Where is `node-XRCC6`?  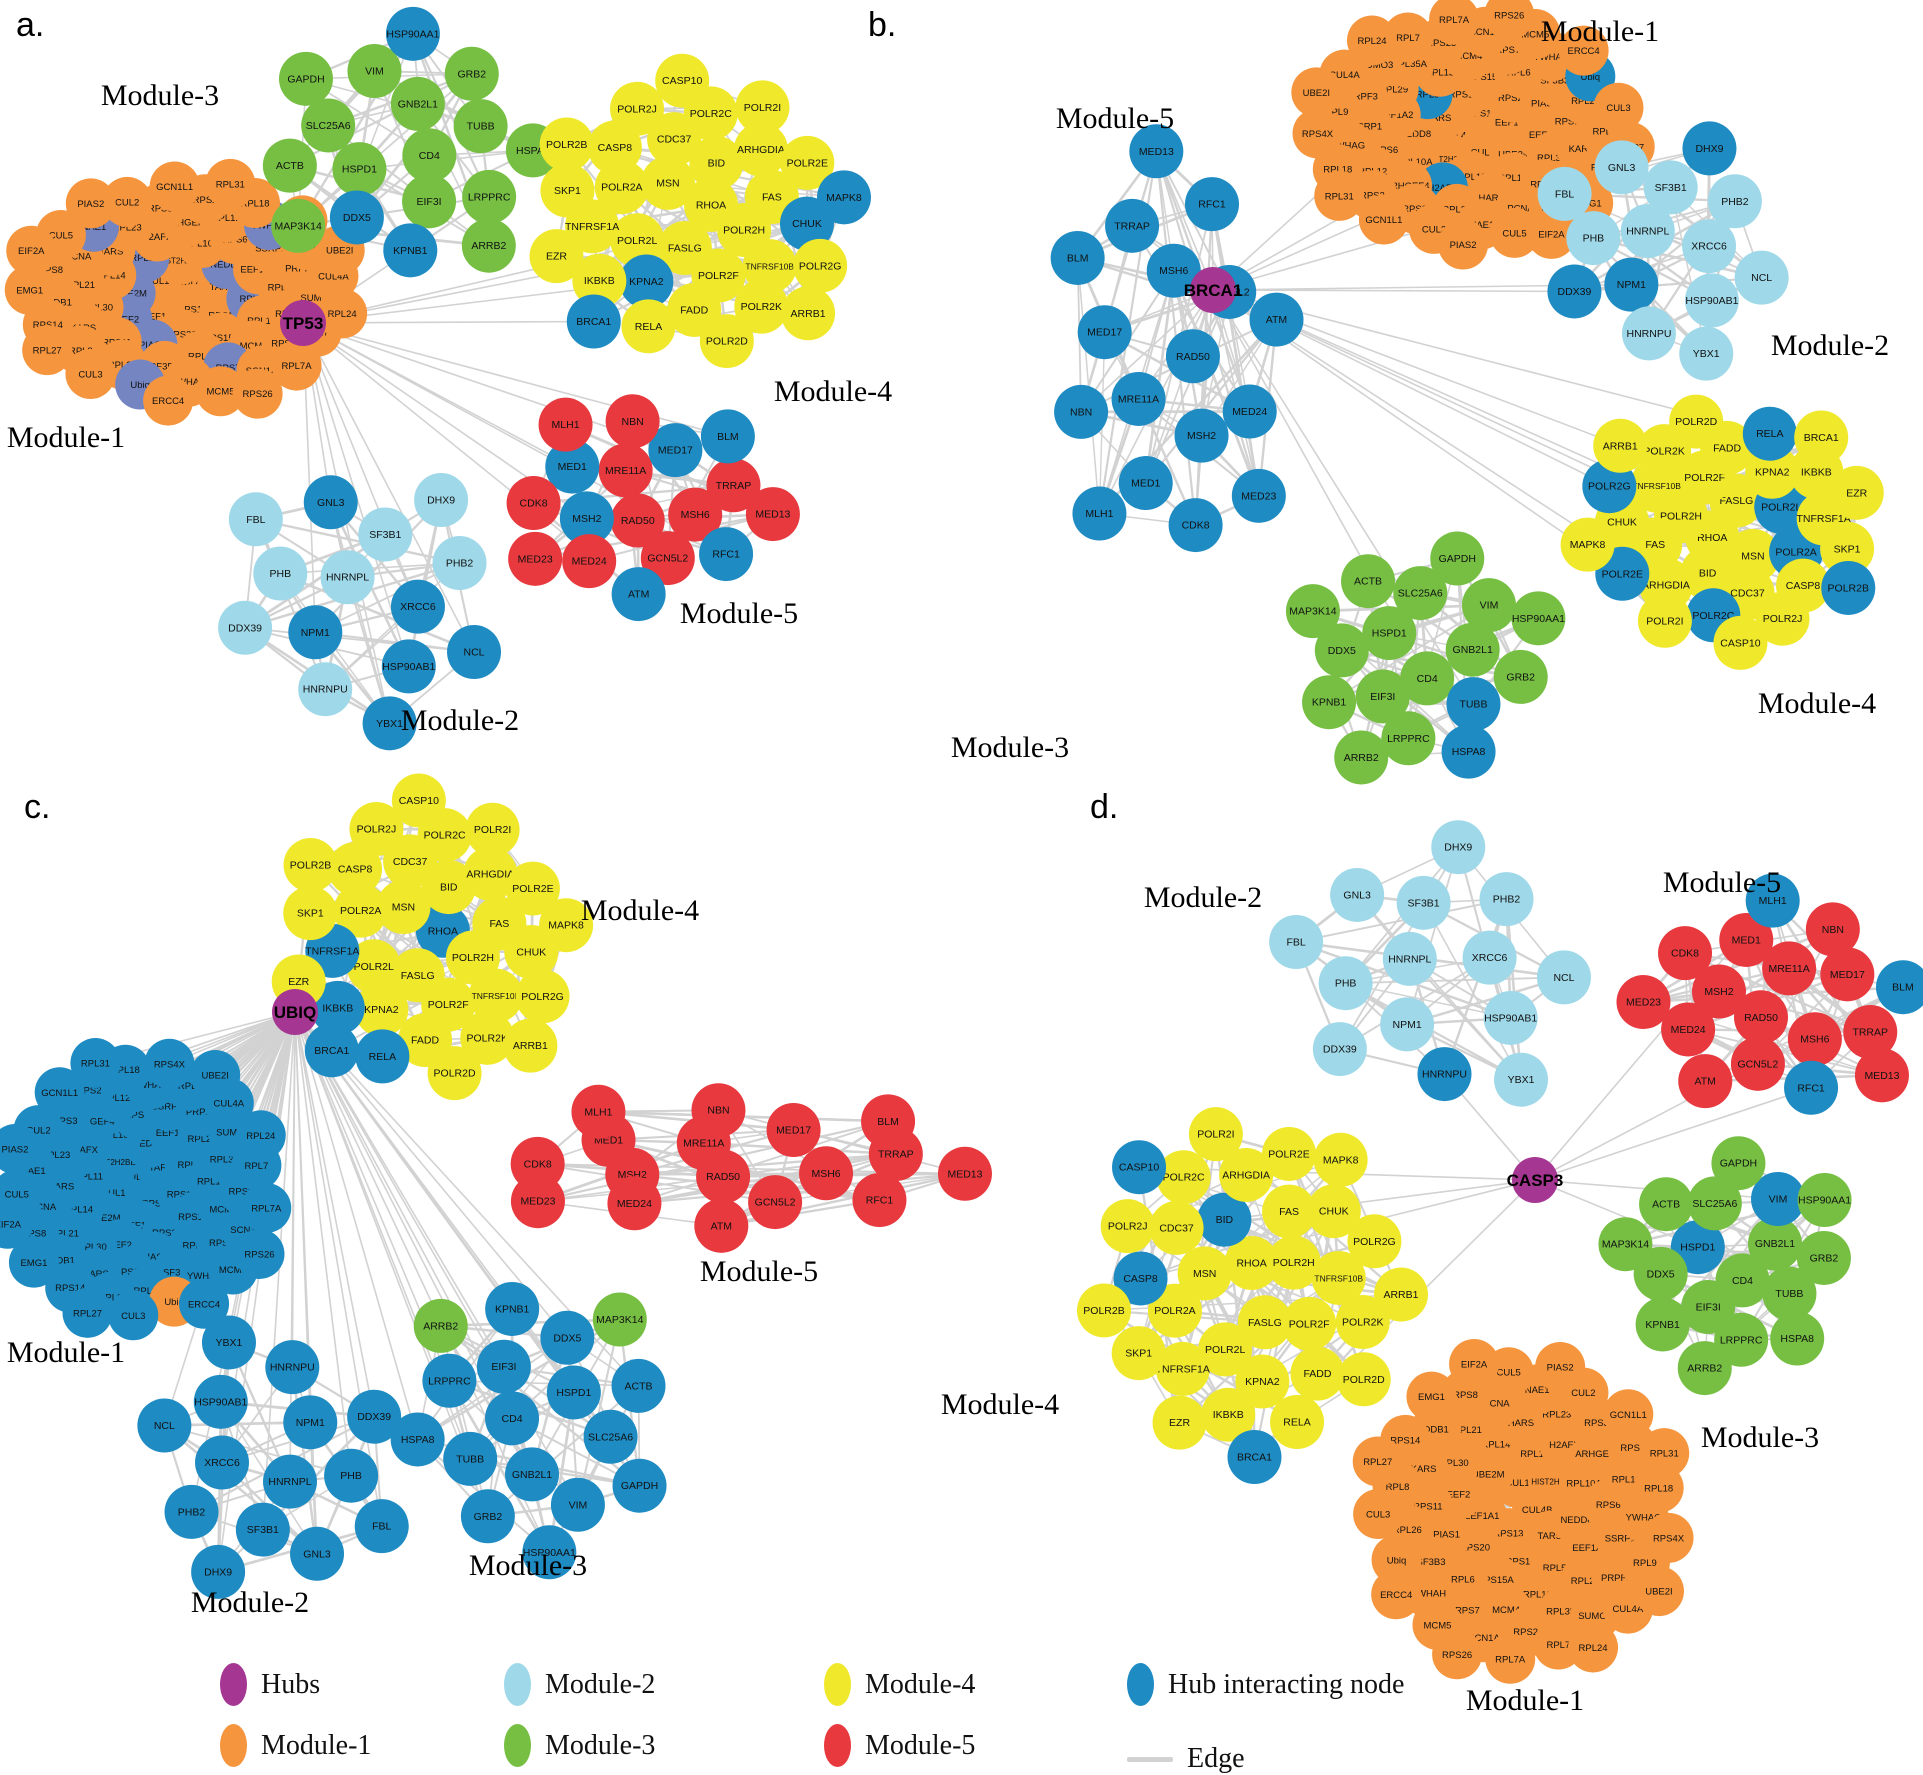
node-XRCC6 is located at coordinates (222, 1462).